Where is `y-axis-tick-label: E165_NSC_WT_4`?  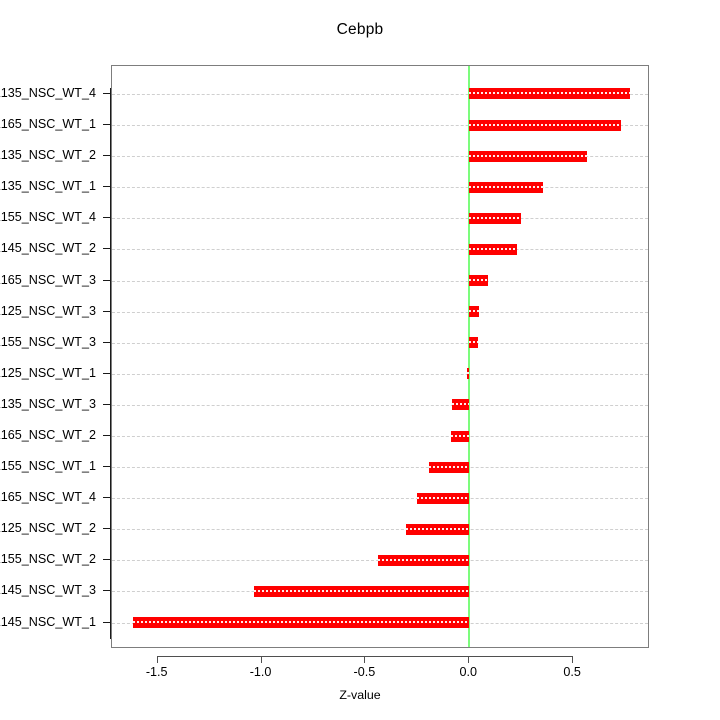
y-axis-tick-label: E165_NSC_WT_4 is located at coordinates (48, 497).